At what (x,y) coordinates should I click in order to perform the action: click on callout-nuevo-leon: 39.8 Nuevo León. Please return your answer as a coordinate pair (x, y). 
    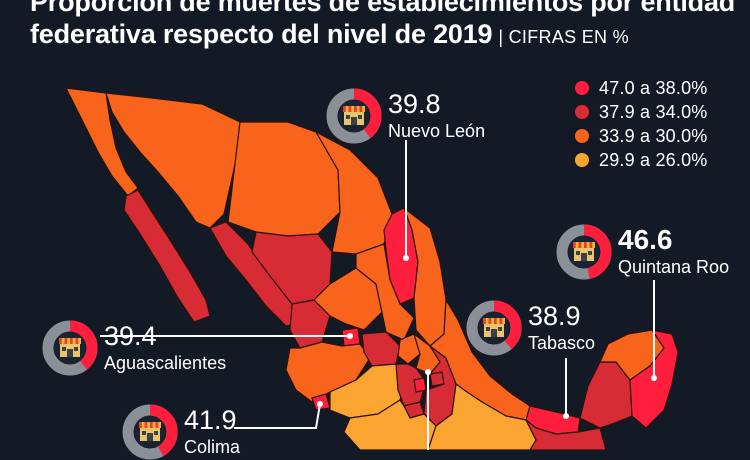
    Looking at the image, I should click on (405, 116).